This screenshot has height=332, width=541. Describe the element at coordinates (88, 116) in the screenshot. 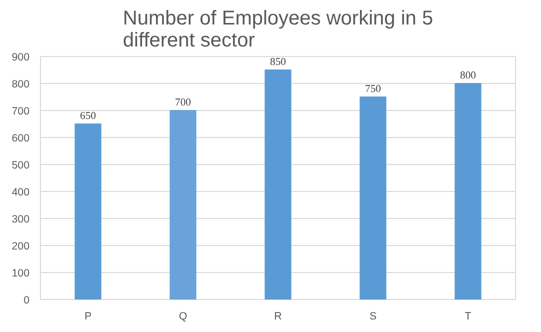

I see `data-label: 650` at that location.